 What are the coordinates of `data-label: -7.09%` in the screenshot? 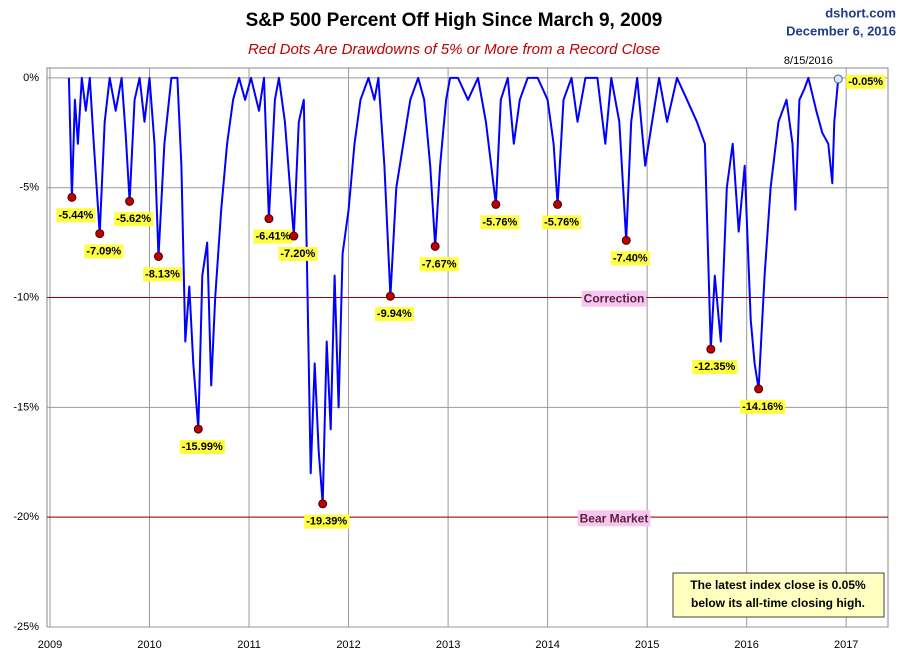 It's located at (103, 252).